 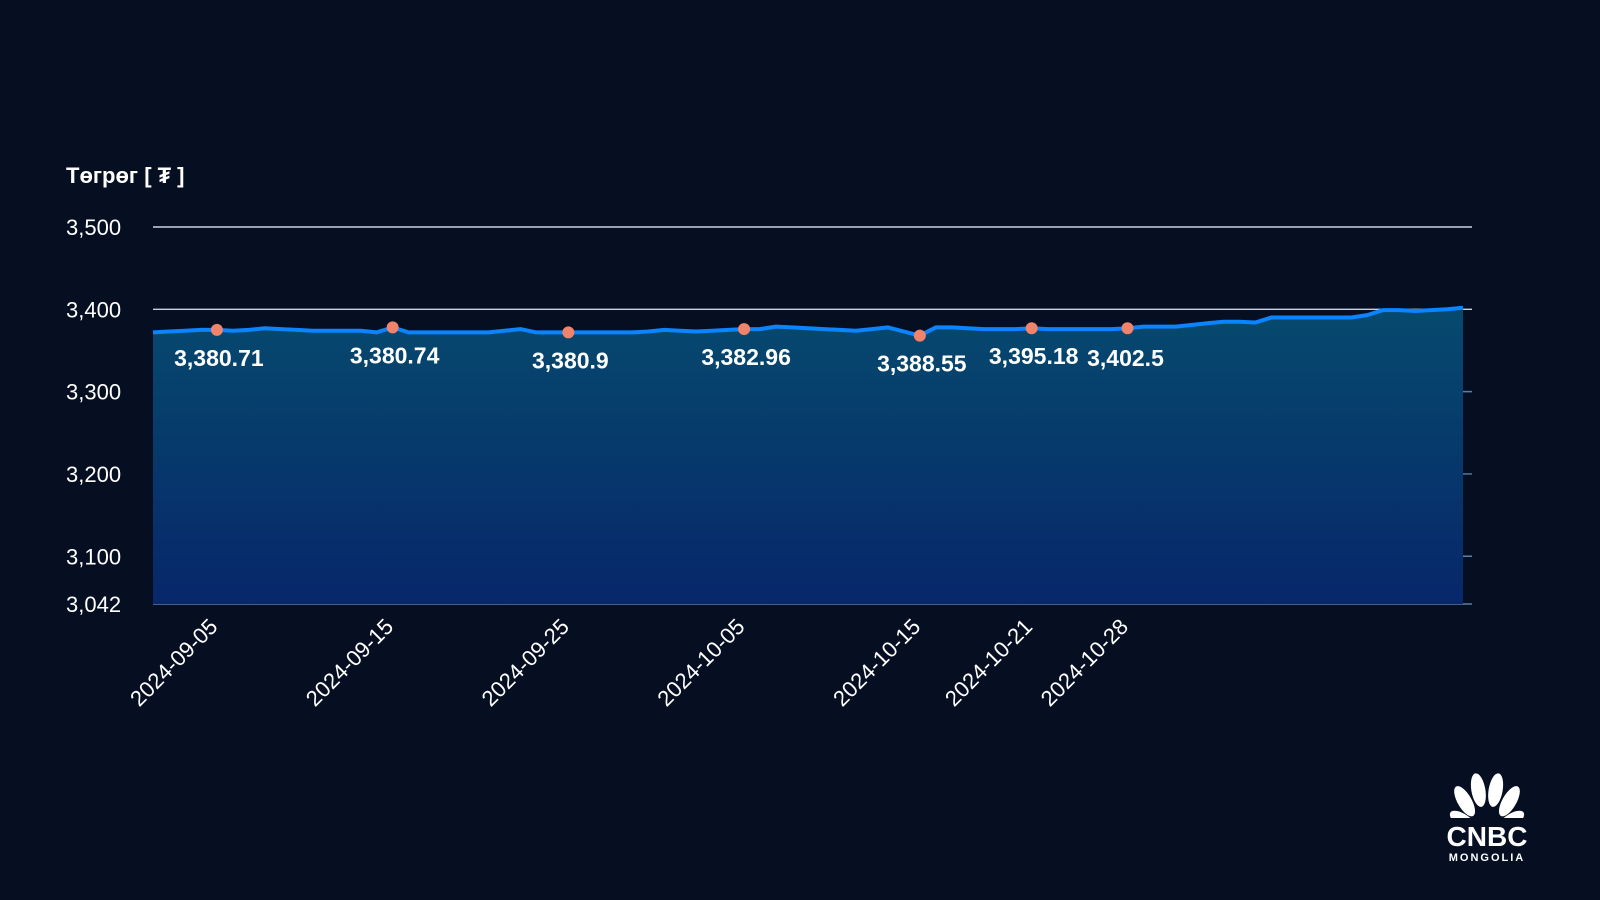 I want to click on x-tick-label: 2024-09-25, so click(x=525, y=662).